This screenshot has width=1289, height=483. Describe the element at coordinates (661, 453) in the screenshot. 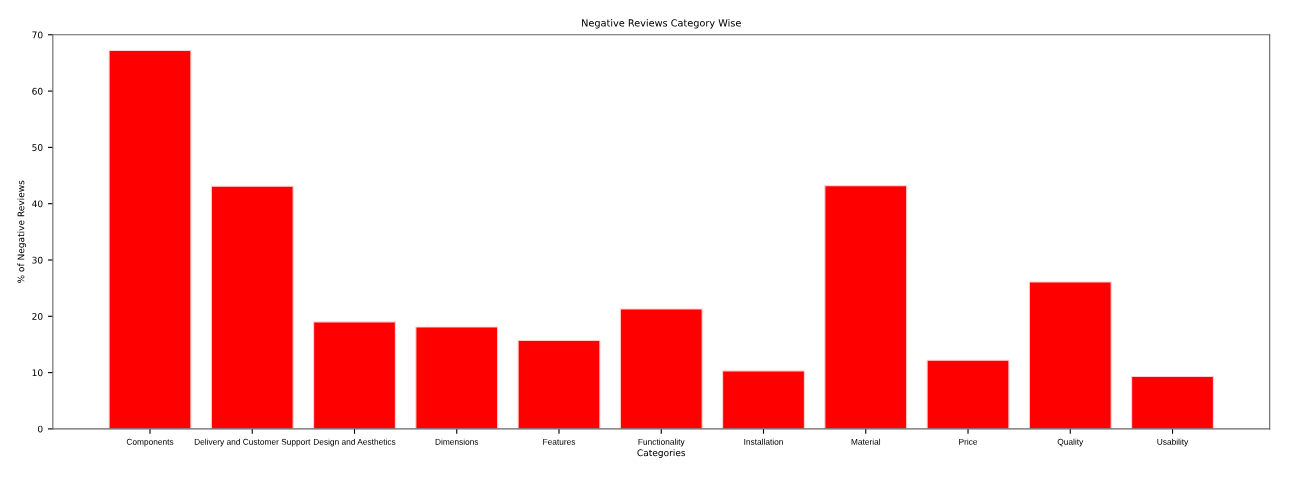

I see `x-axis-title: Categories` at that location.